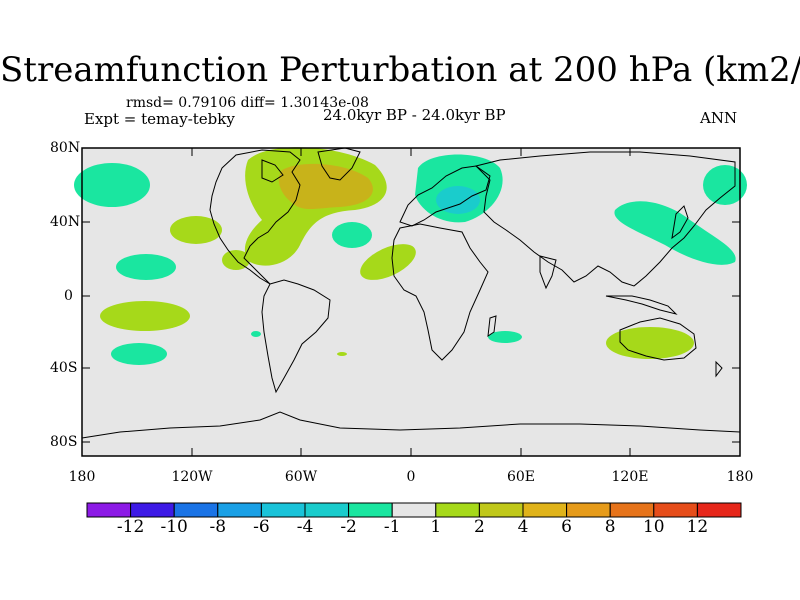 The height and width of the screenshot is (600, 800). Describe the element at coordinates (255, 217) in the screenshot. I see `coast-north-america` at that location.